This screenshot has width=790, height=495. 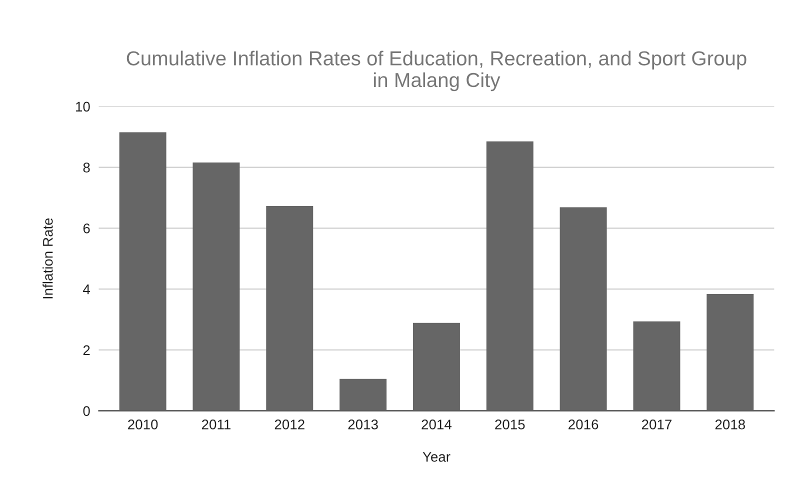 I want to click on y-axis-title: Inflation Rate, so click(x=47, y=258).